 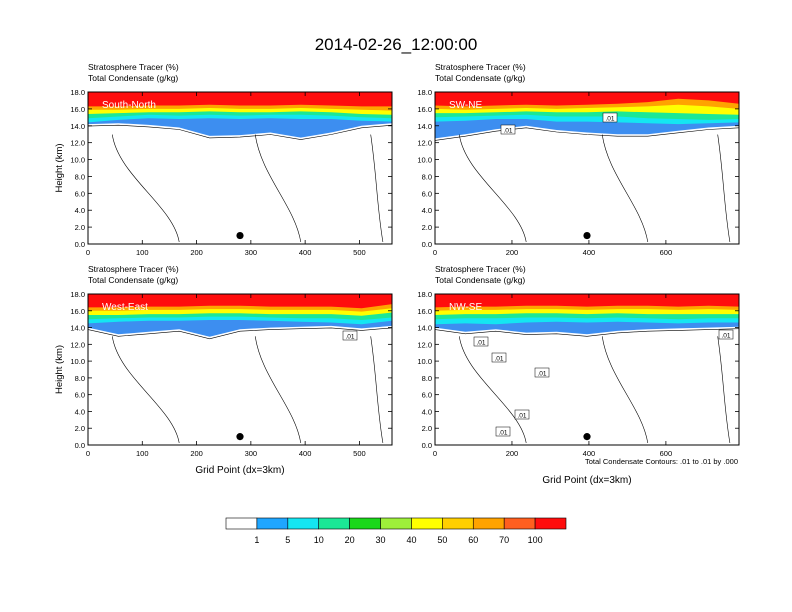 I want to click on colorbar-tick-label: 1, so click(x=256, y=540).